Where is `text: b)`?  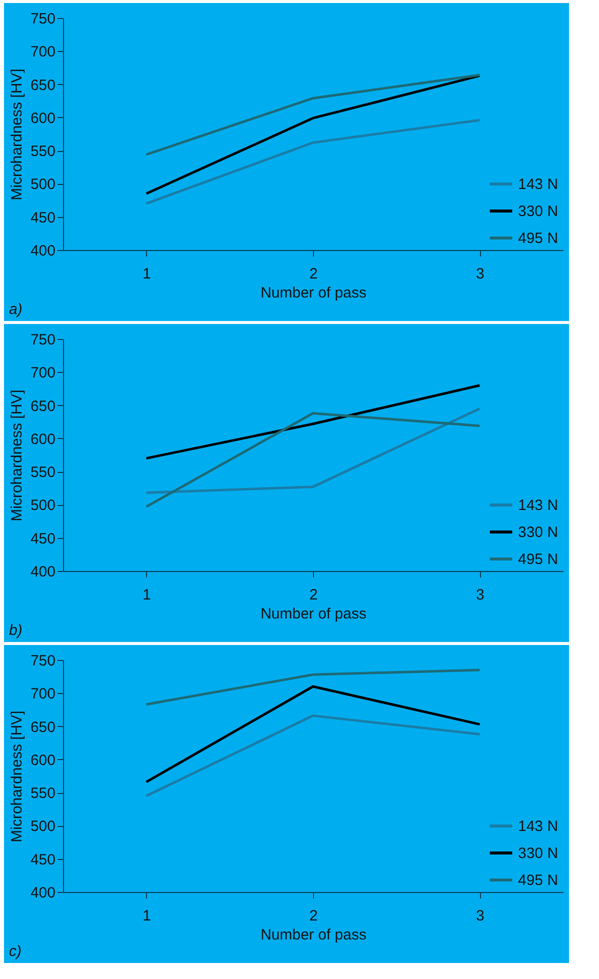
text: b) is located at coordinates (15, 630).